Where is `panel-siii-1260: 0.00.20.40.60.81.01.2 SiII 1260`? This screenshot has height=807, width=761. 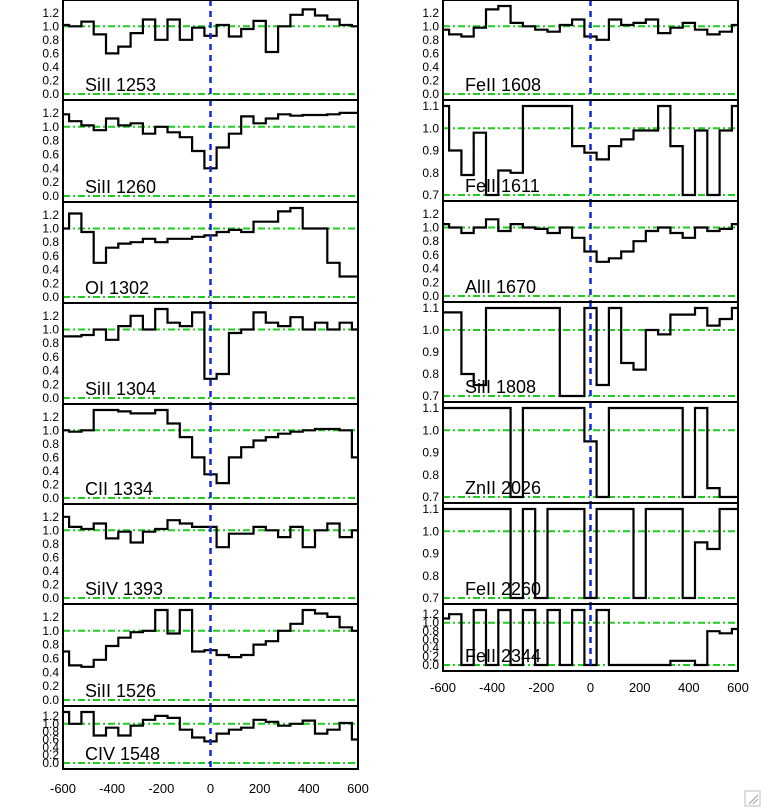
panel-siii-1260: 0.00.20.40.60.81.01.2 SiII 1260 is located at coordinates (200, 151).